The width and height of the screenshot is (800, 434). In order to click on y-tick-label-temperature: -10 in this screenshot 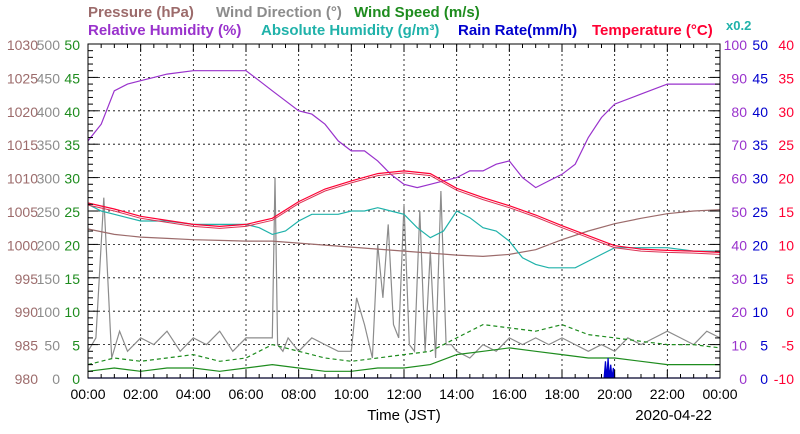, I will do `click(784, 379)`.